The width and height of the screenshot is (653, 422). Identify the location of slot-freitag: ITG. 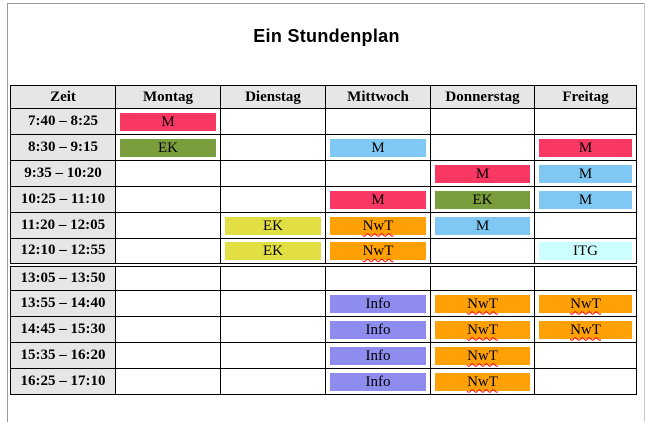
(585, 251).